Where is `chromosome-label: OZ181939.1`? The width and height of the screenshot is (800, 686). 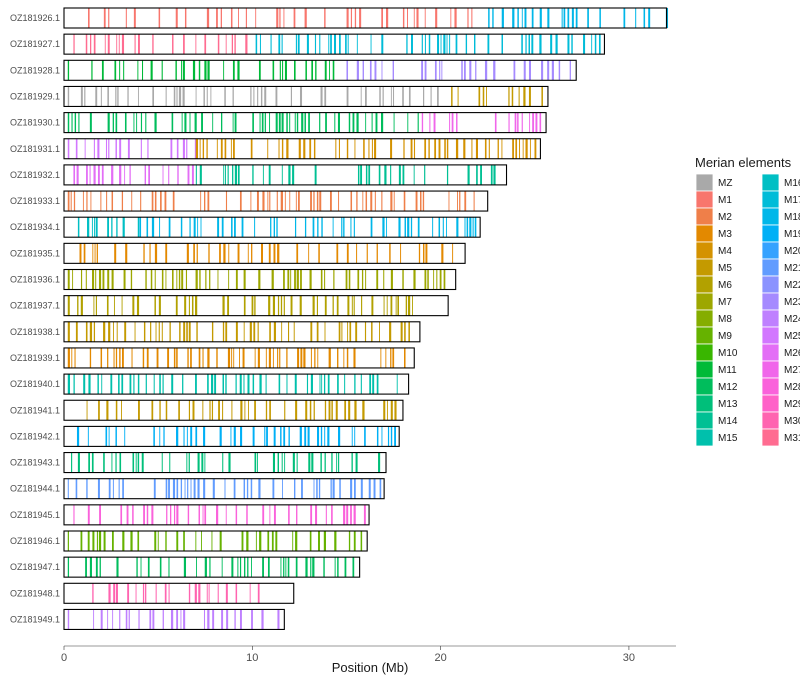
chromosome-label: OZ181939.1 is located at coordinates (35, 358).